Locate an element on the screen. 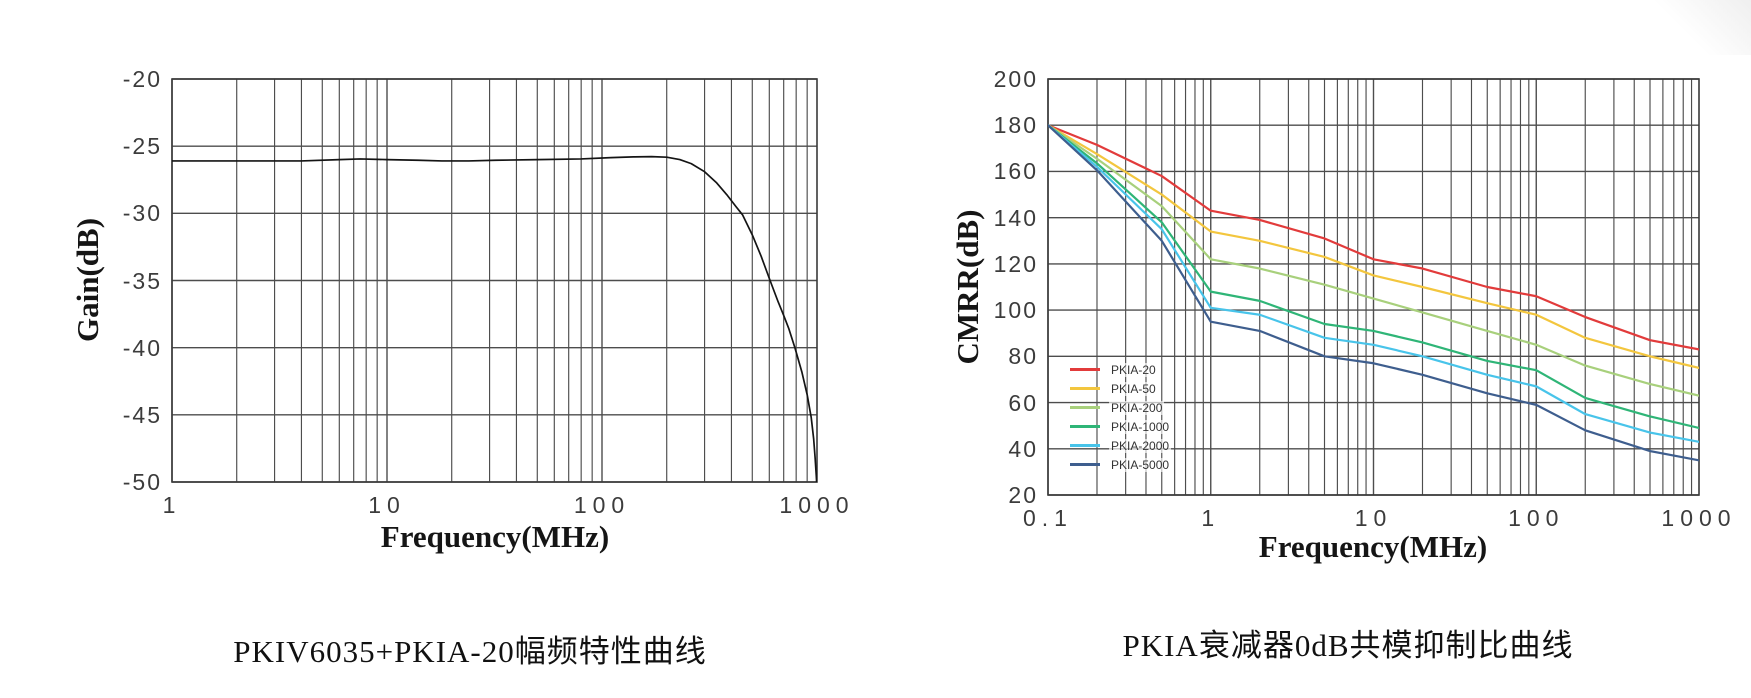 This screenshot has width=1751, height=698. y-tick-label: -45 is located at coordinates (142, 414).